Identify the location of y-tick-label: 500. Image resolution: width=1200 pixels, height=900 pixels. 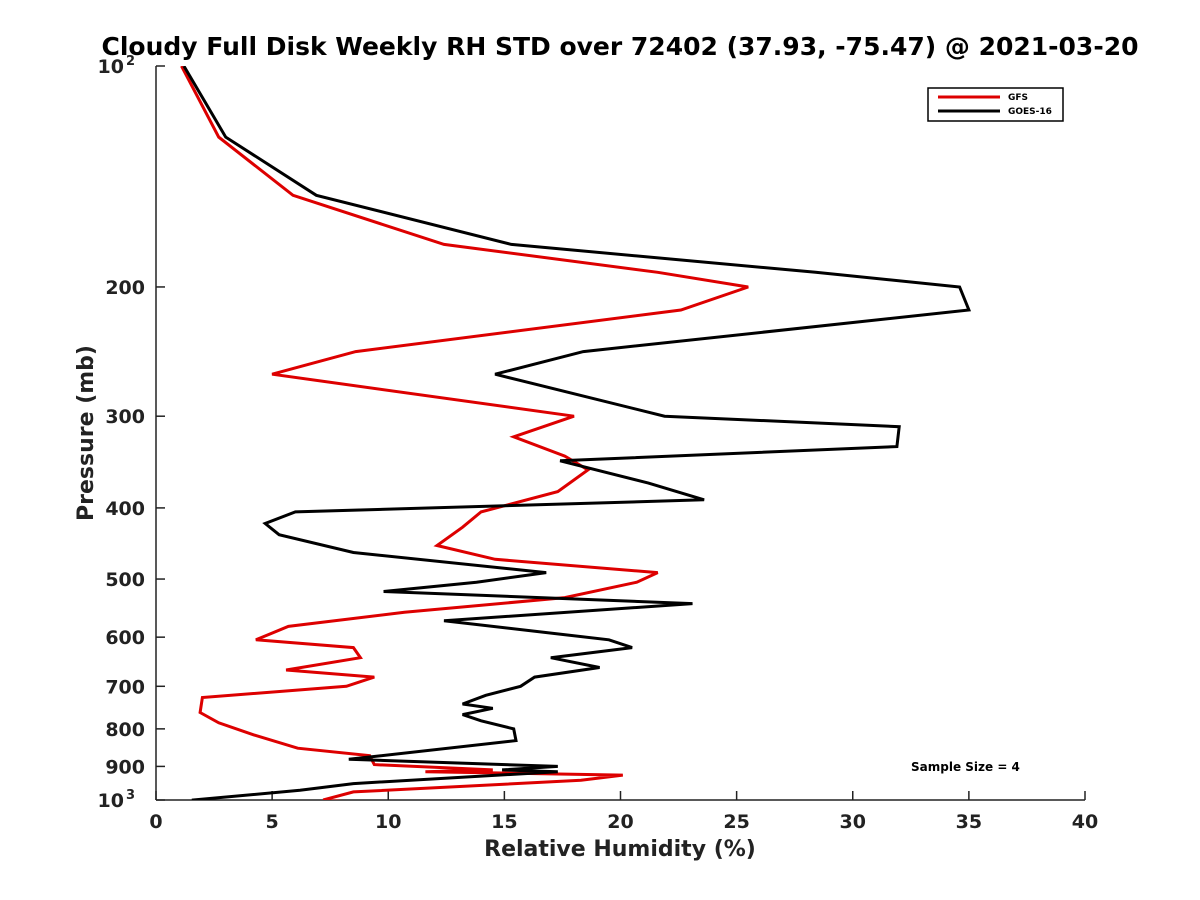
(125, 580).